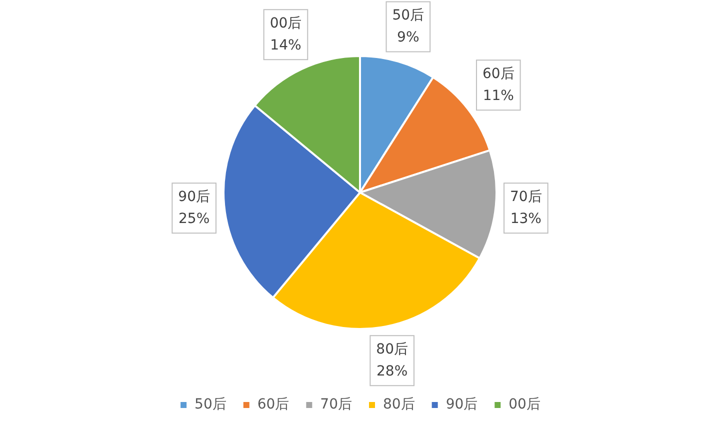 The width and height of the screenshot is (720, 430). Describe the element at coordinates (392, 371) in the screenshot. I see `data-label: 28%` at that location.